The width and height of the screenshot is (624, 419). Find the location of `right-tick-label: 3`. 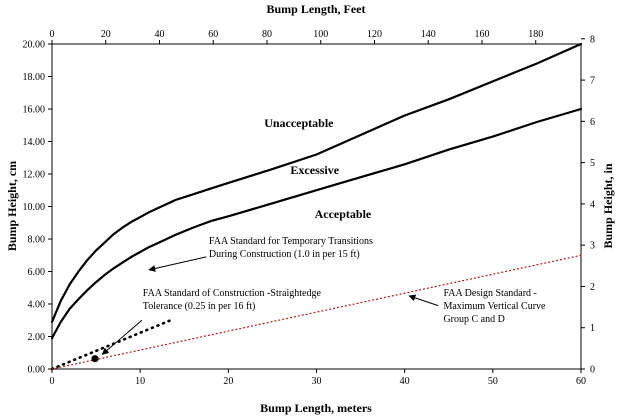

right-tick-label: 3 is located at coordinates (592, 246).